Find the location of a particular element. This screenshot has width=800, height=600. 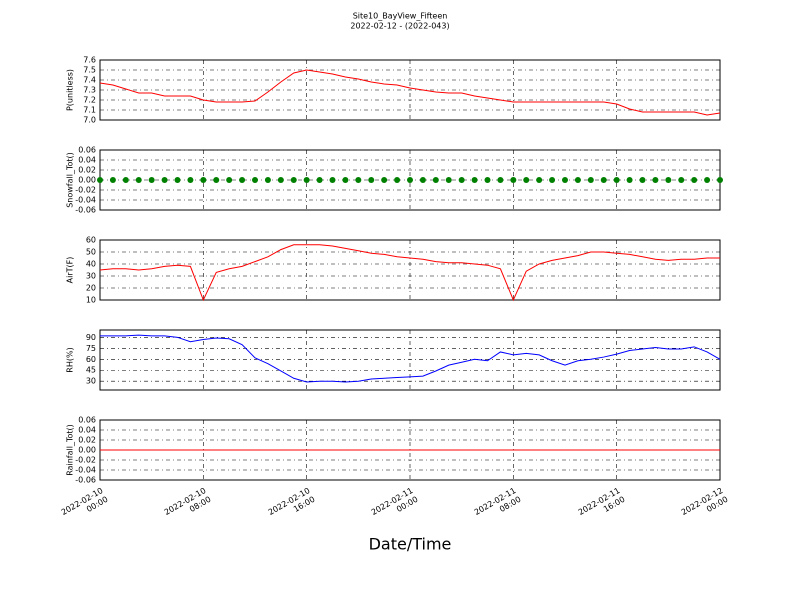

y-tick-label: 20 is located at coordinates (91, 288).